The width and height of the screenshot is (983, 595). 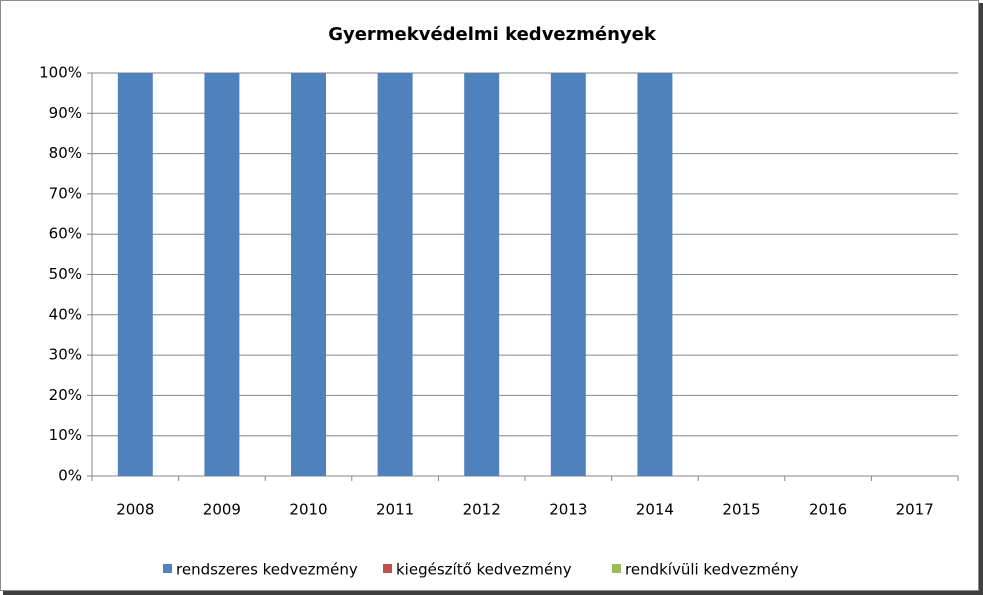 What do you see at coordinates (482, 510) in the screenshot?
I see `x-tick-label: 2012` at bounding box center [482, 510].